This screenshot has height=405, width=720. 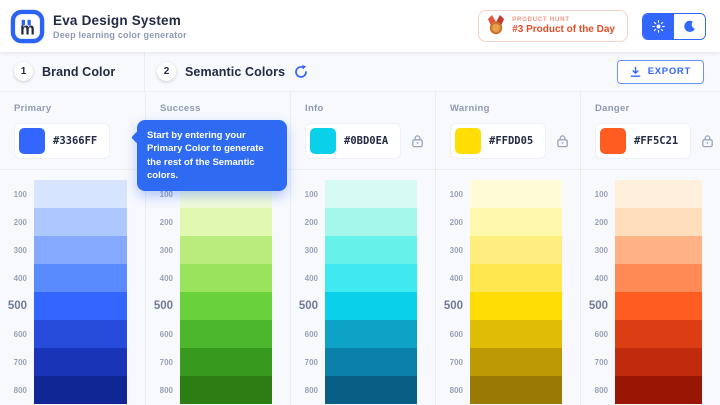 I want to click on success-scale-row-600: 600, so click(x=218, y=334).